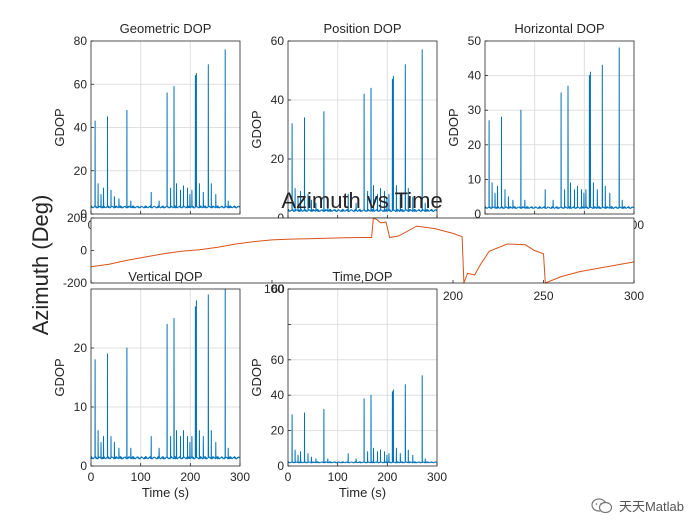  Describe the element at coordinates (165, 276) in the screenshot. I see `panel-title: Vertical DOP` at that location.